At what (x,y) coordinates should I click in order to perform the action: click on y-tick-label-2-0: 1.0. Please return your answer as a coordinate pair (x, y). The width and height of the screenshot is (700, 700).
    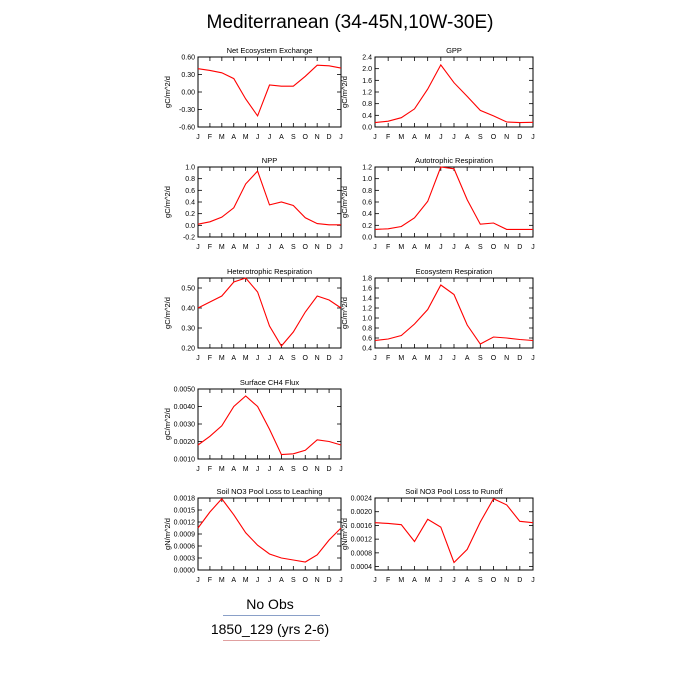
    Looking at the image, I should click on (190, 168).